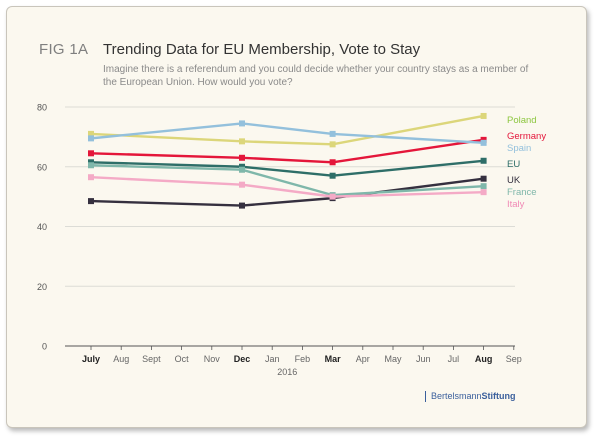 The image size is (595, 436). Describe the element at coordinates (393, 359) in the screenshot. I see `x-tick-label-10: May` at that location.